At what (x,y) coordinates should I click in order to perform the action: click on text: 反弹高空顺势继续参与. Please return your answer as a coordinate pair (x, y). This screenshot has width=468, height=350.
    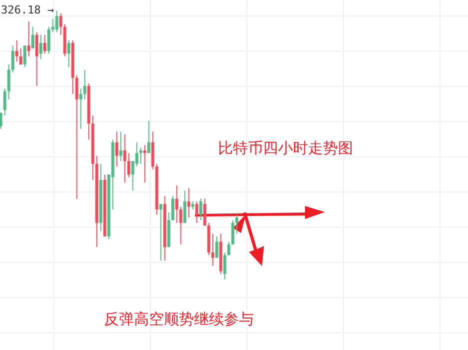
    Looking at the image, I should click on (179, 319).